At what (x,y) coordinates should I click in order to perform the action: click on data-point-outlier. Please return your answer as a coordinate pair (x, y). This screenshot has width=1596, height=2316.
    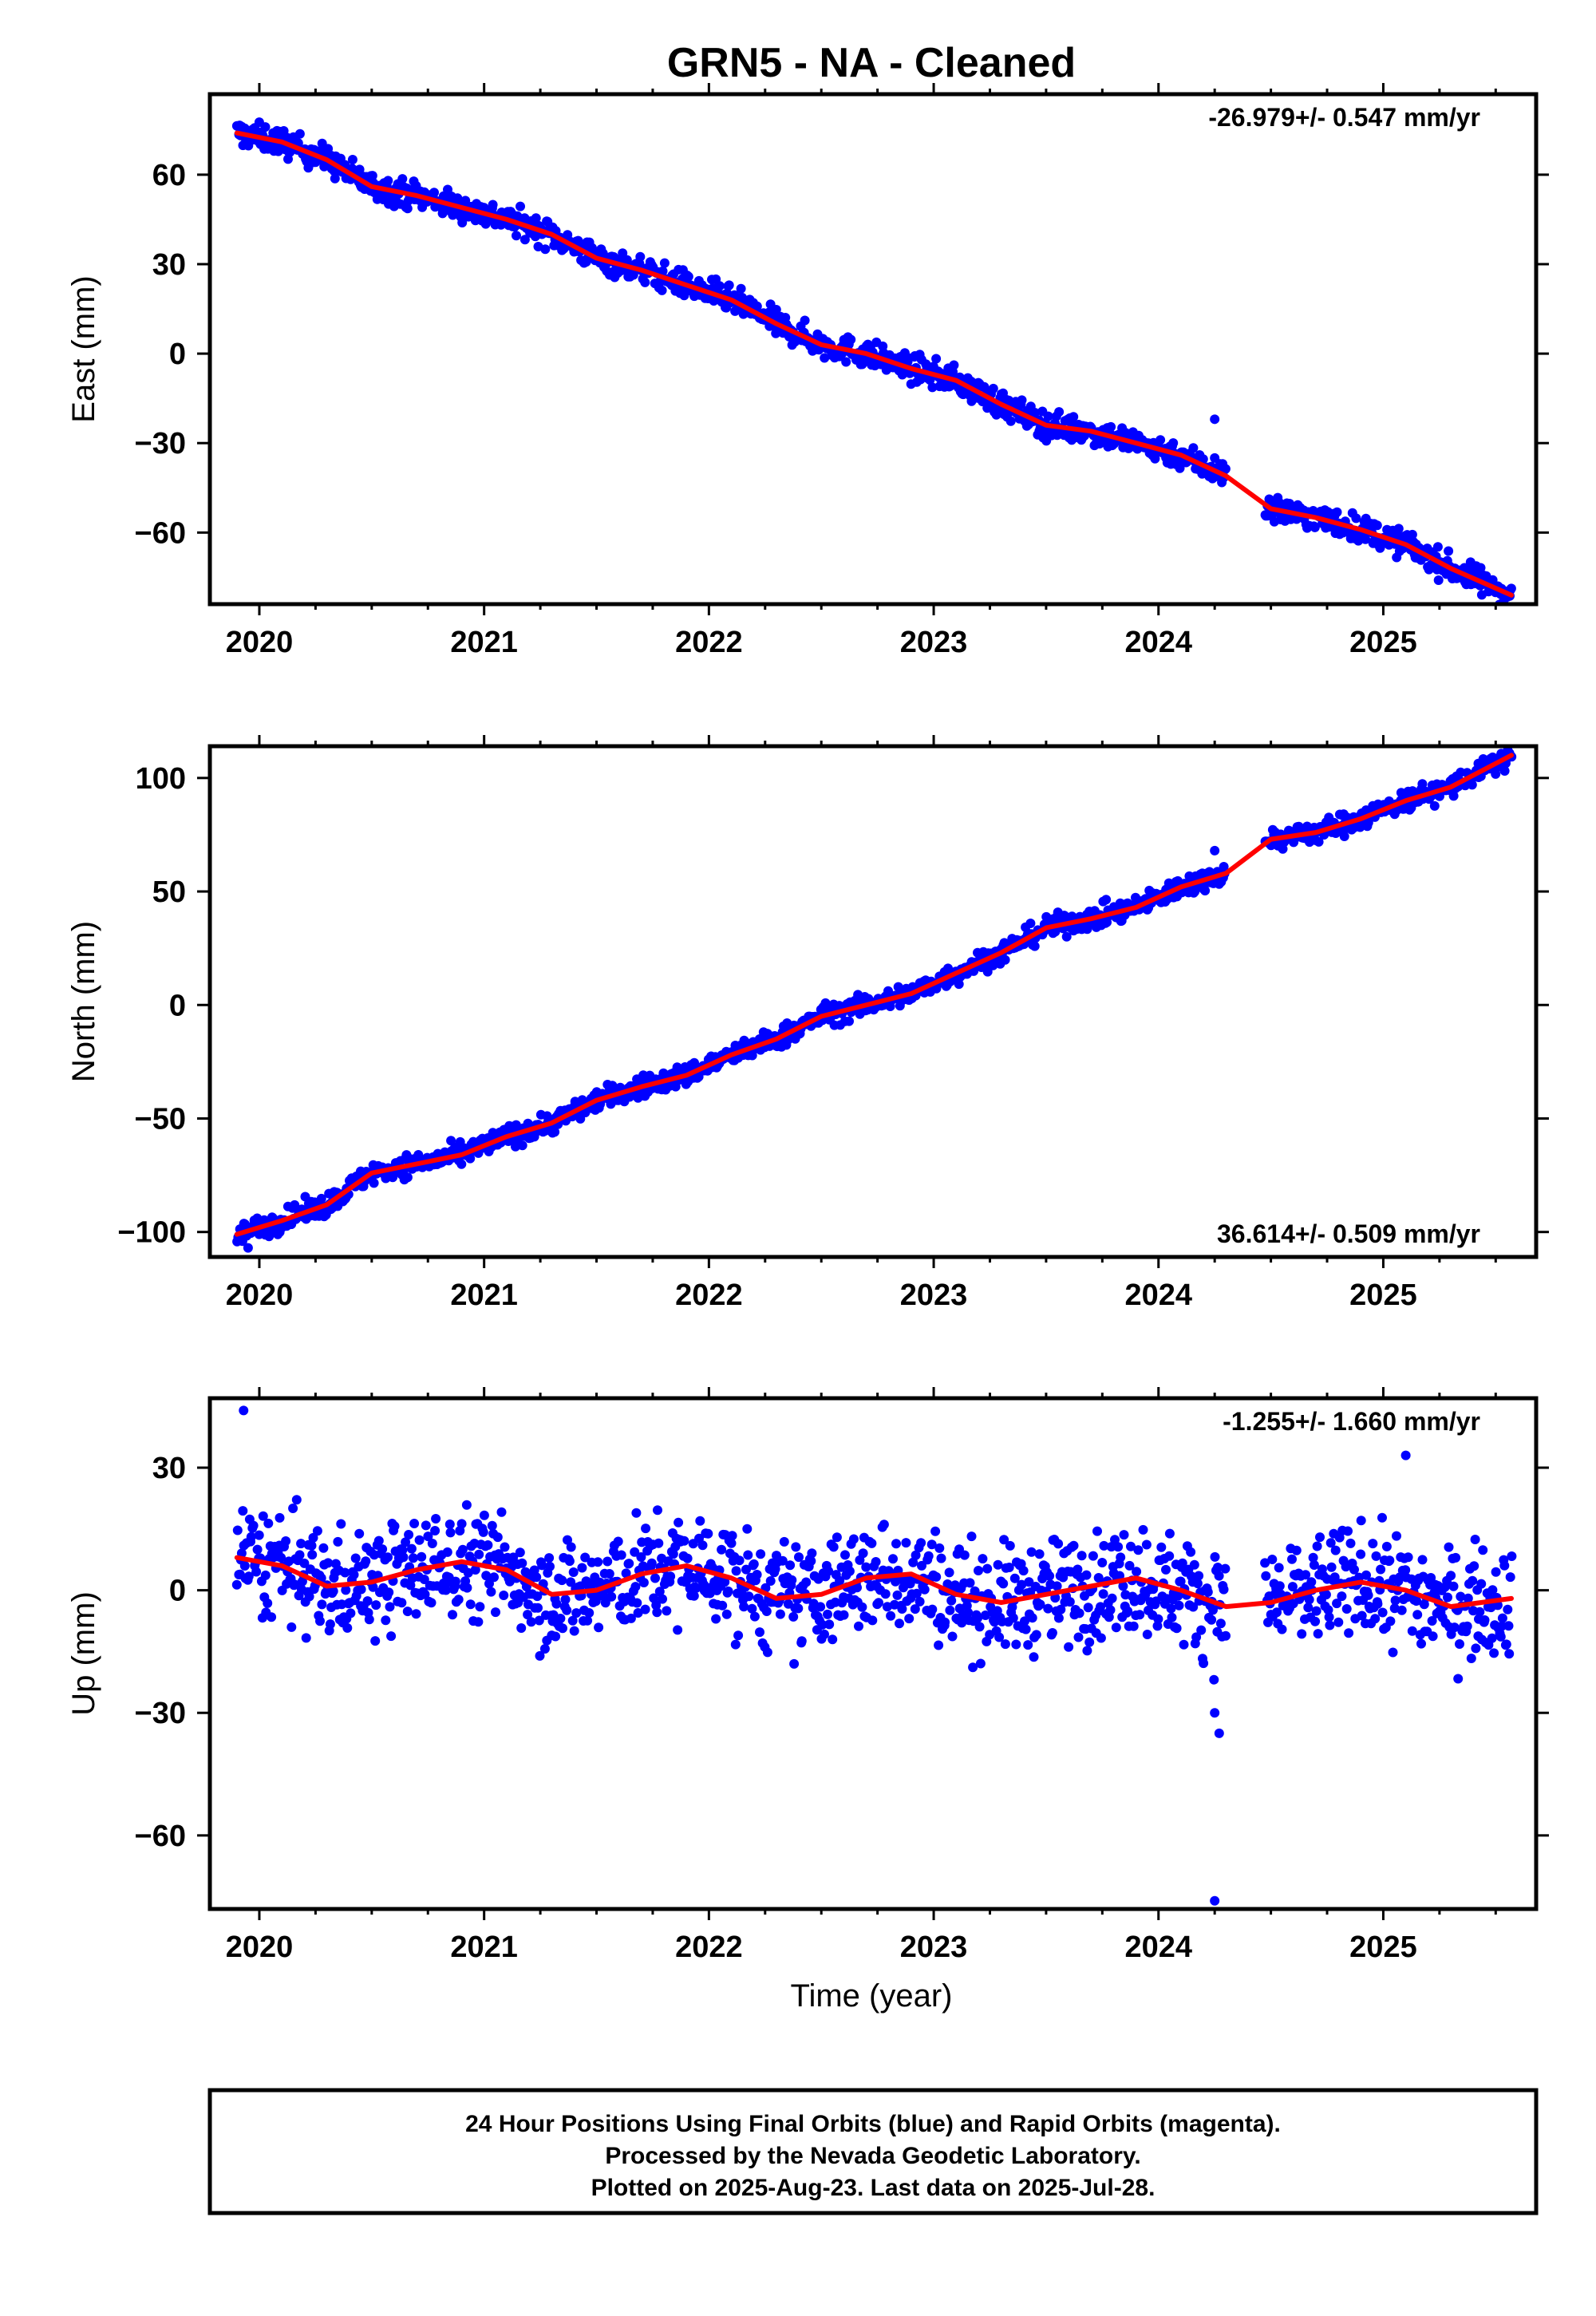
    Looking at the image, I should click on (1215, 419).